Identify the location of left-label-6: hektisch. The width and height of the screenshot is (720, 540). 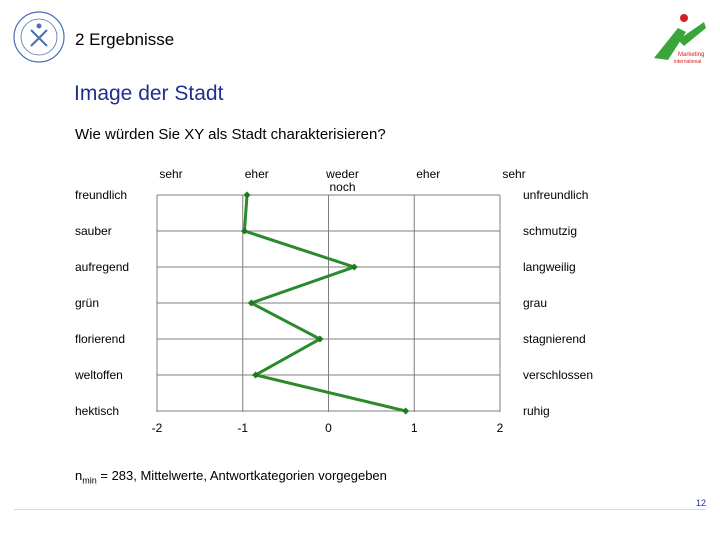
(97, 411).